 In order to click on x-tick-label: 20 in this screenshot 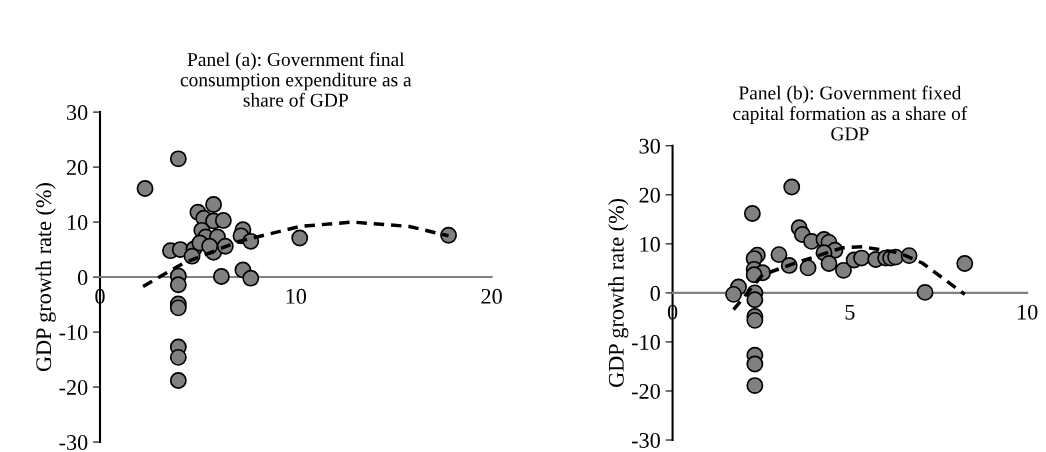, I will do `click(491, 296)`.